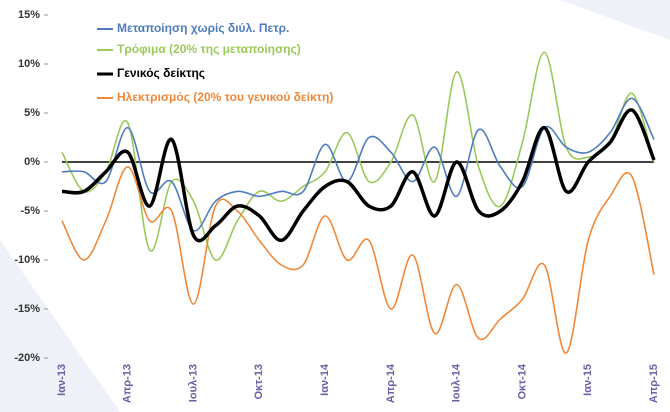 Image resolution: width=670 pixels, height=412 pixels. What do you see at coordinates (203, 28) in the screenshot?
I see `legend-label: Μεταποίηση χωρίς διύλ. Πετρ.` at bounding box center [203, 28].